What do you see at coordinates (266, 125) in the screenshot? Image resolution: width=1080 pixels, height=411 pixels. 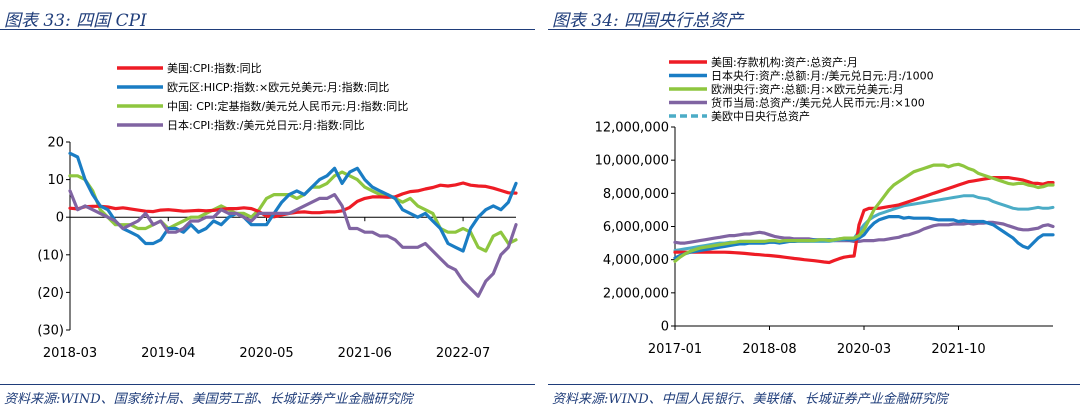 I see `legend-label-jp: 日本:CPI:指数:/美元兑日元:月:指数:同比` at bounding box center [266, 125].